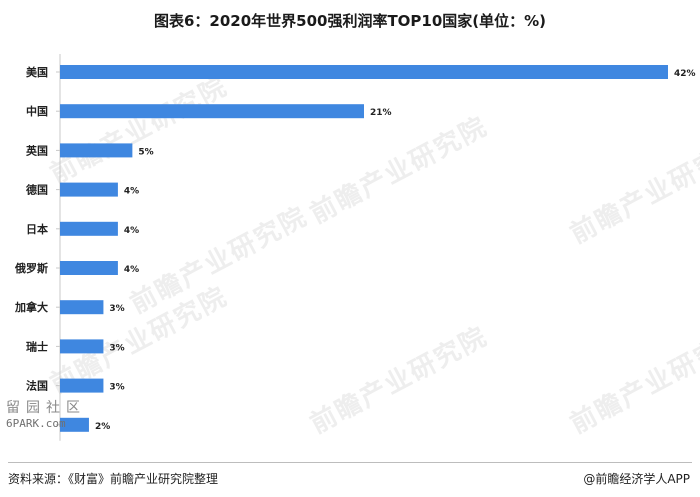 The height and width of the screenshot is (497, 700). I want to click on category-label: 中国, so click(37, 111).